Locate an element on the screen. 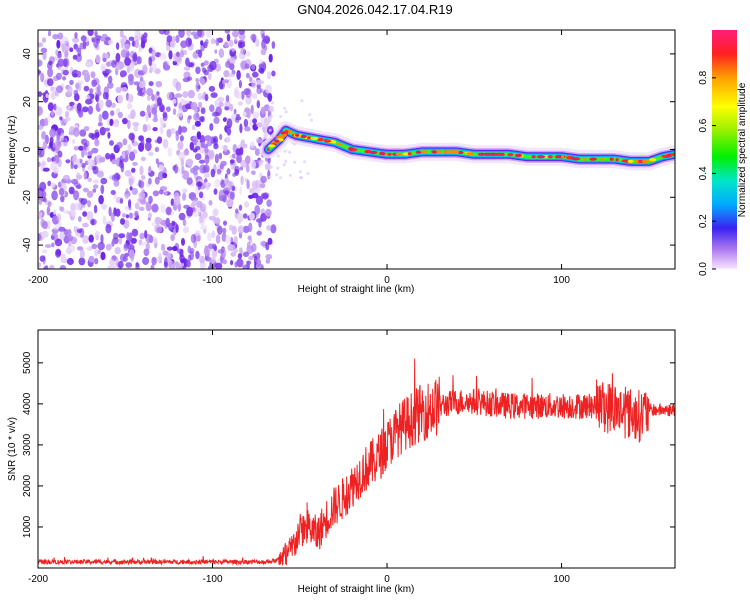  y-tick-label: 0 is located at coordinates (27, 149).